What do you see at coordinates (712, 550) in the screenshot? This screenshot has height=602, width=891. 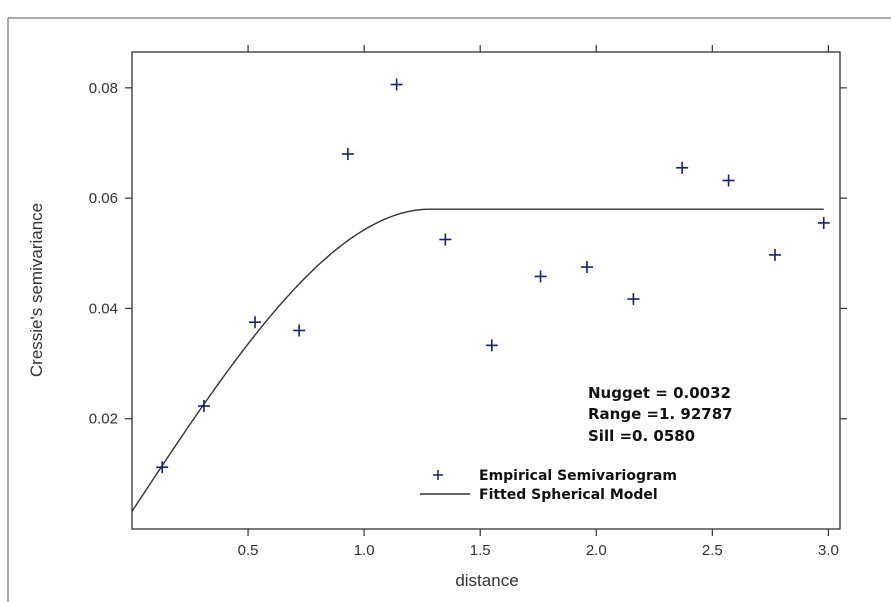 I see `x-tick-label: 2.5` at bounding box center [712, 550].